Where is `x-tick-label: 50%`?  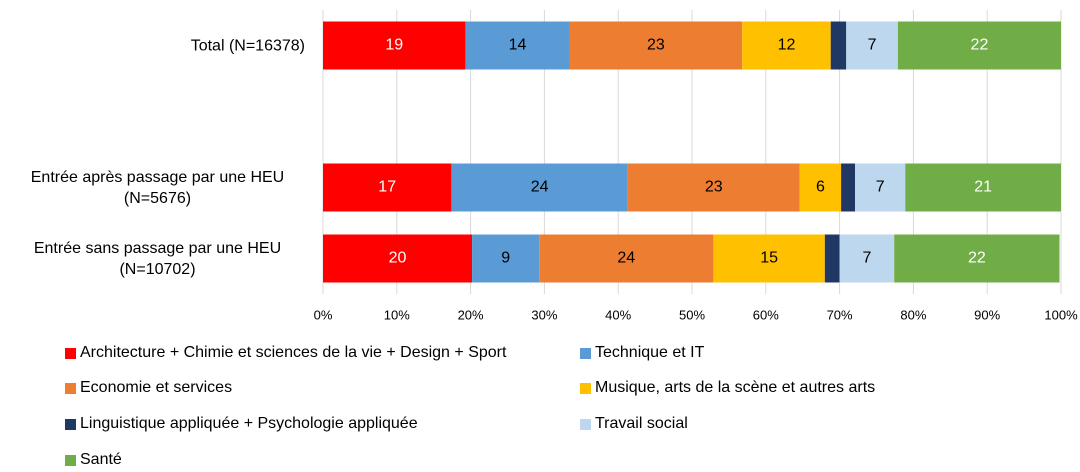
x-tick-label: 50% is located at coordinates (692, 314).